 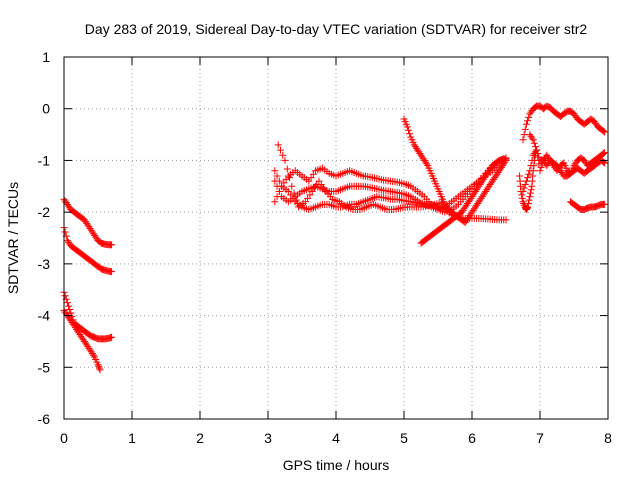 I want to click on series-D-mid, so click(x=359, y=177).